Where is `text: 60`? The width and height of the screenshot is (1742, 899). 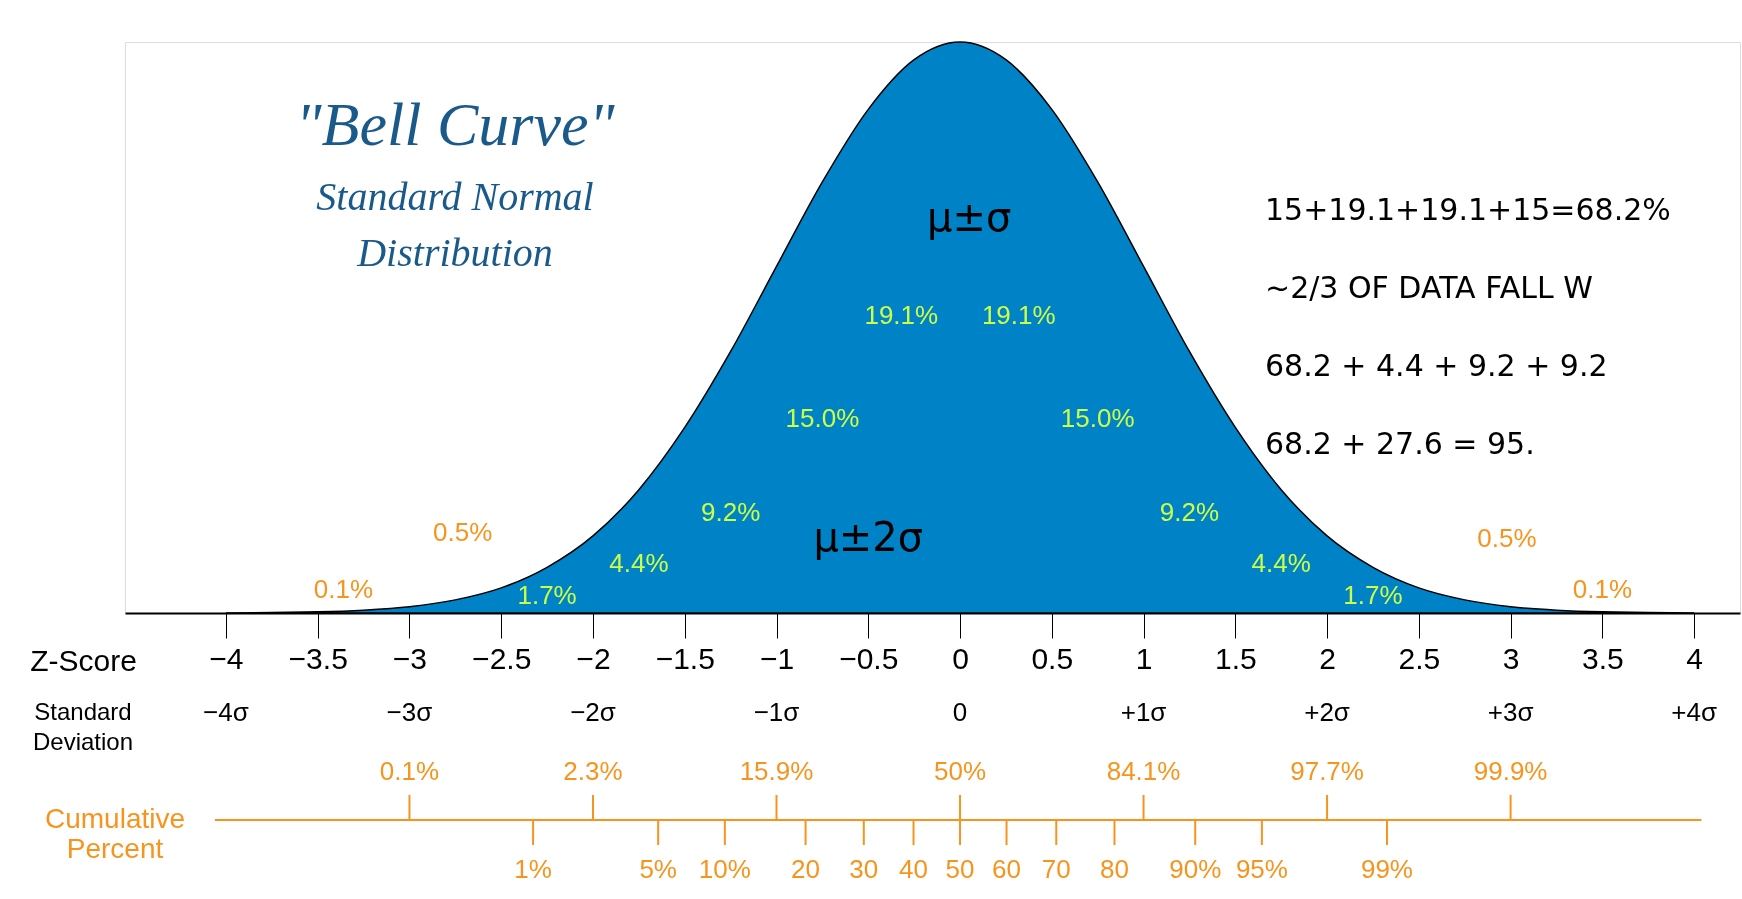 text: 60 is located at coordinates (1006, 869).